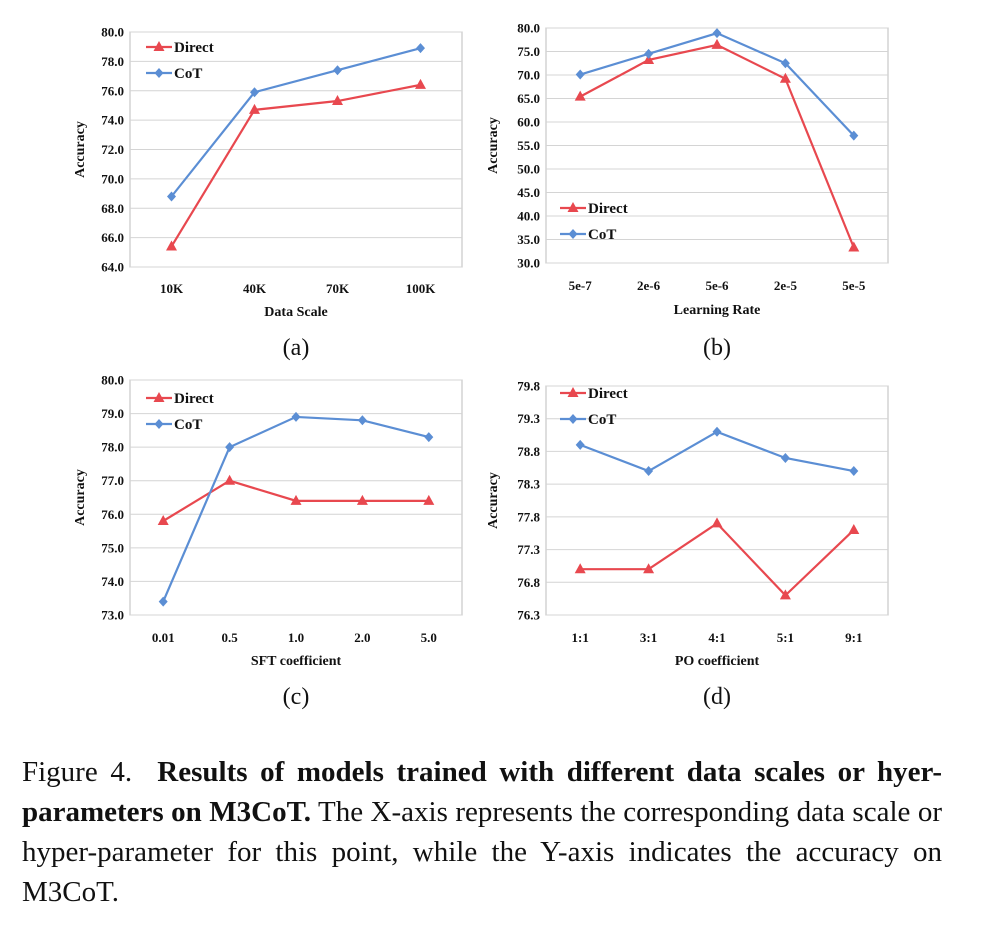 This screenshot has height=942, width=992. Describe the element at coordinates (295, 312) in the screenshot. I see `x-axis-title-0: Data Scale` at that location.